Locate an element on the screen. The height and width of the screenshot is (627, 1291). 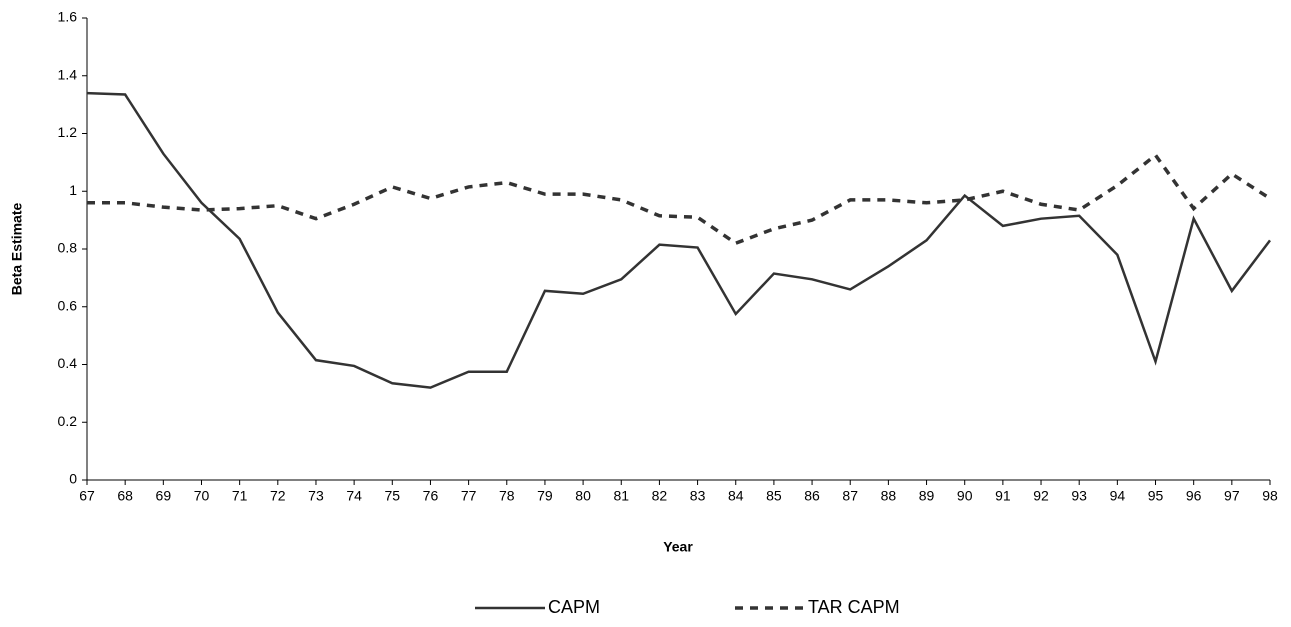
x-tick-label: 86 is located at coordinates (812, 496).